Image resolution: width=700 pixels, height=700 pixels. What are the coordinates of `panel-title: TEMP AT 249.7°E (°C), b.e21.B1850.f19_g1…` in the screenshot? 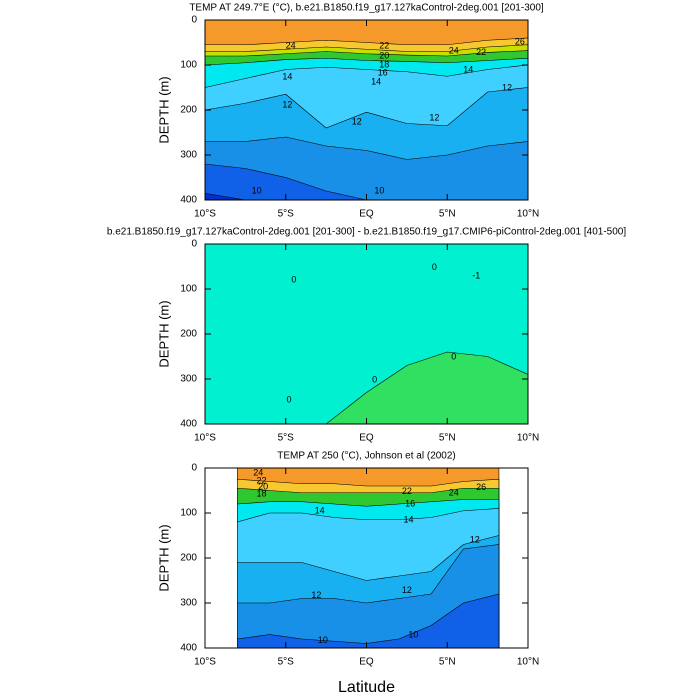 It's located at (366, 8).